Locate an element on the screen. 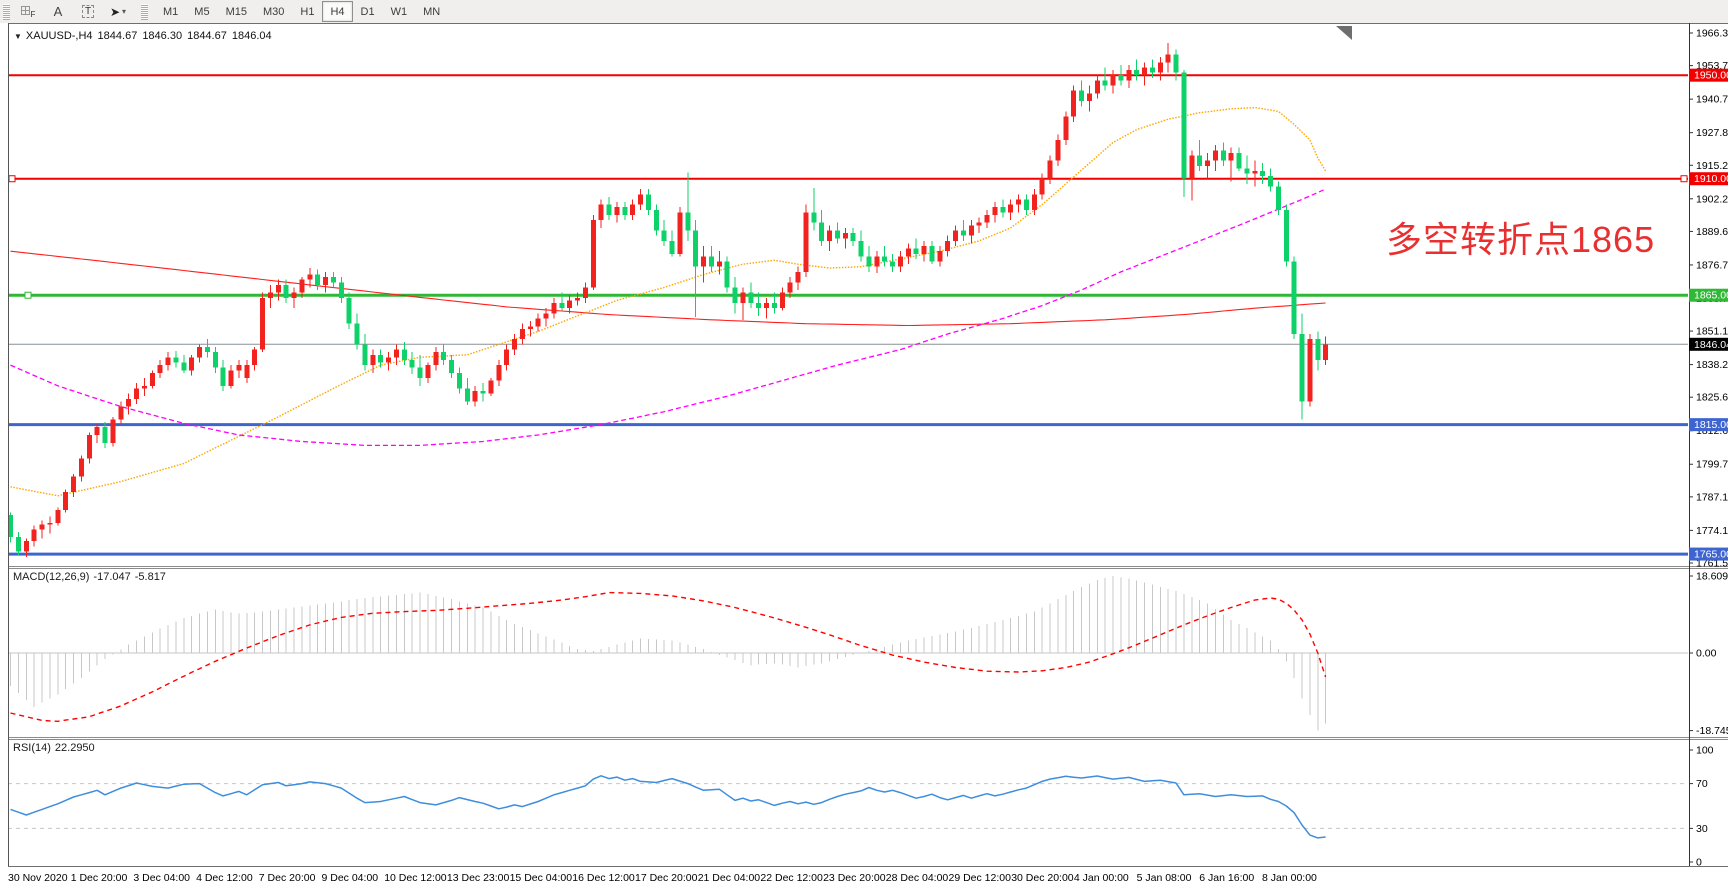 Image resolution: width=1728 pixels, height=891 pixels. price-tick-label: 1838.20 is located at coordinates (1712, 365).